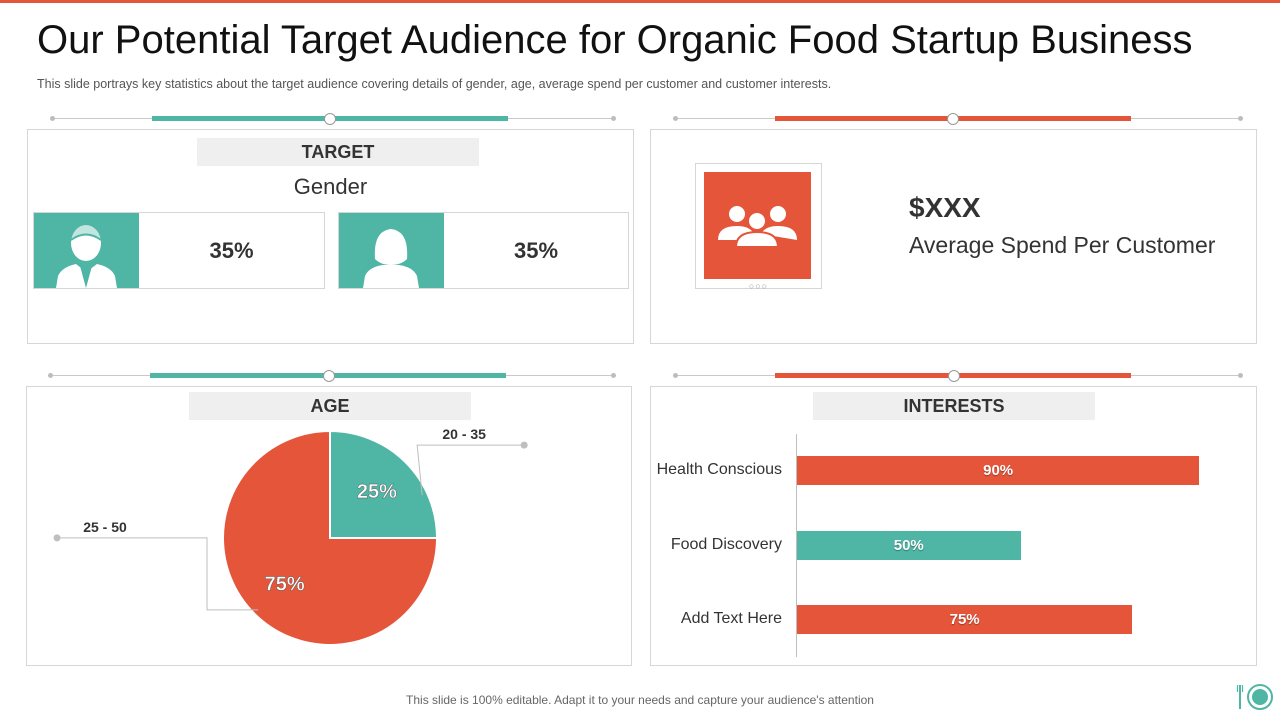  I want to click on frame-dots: ○○○, so click(758, 286).